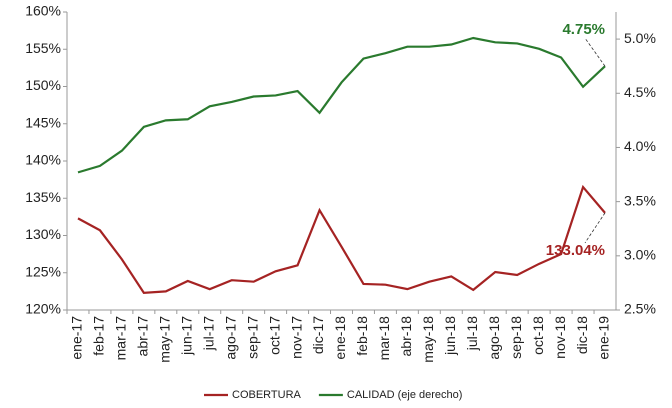  What do you see at coordinates (428, 339) in the screenshot?
I see `x-tick-label: may-18` at bounding box center [428, 339].